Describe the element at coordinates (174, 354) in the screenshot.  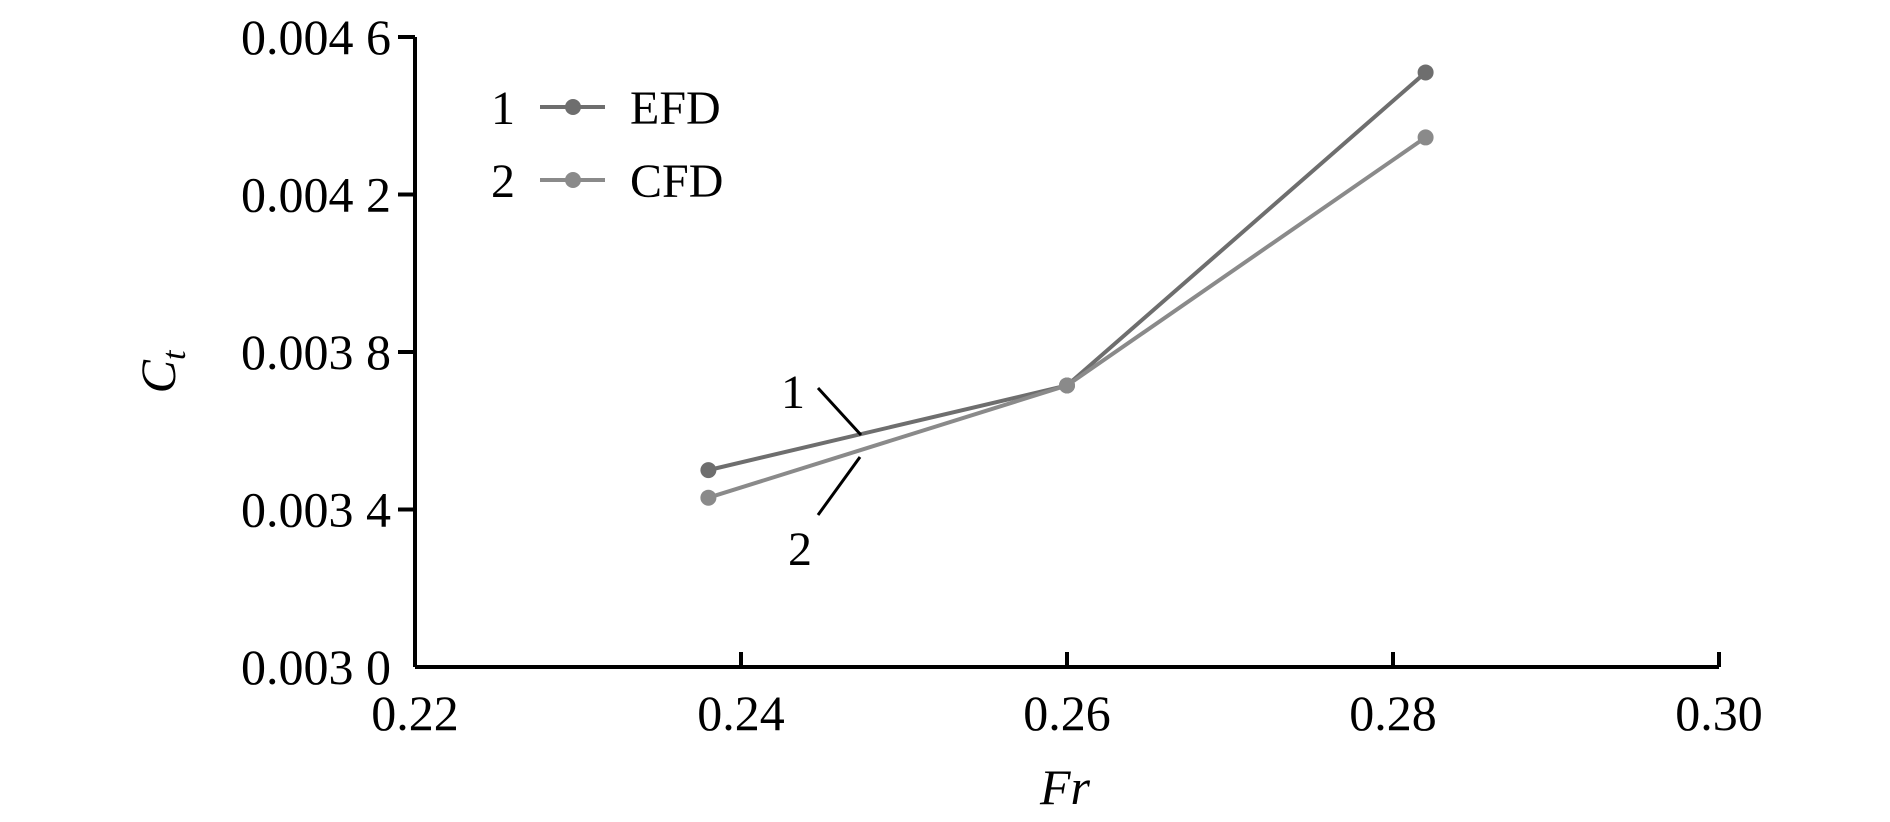
I see `y-axis-title-sub: t` at that location.